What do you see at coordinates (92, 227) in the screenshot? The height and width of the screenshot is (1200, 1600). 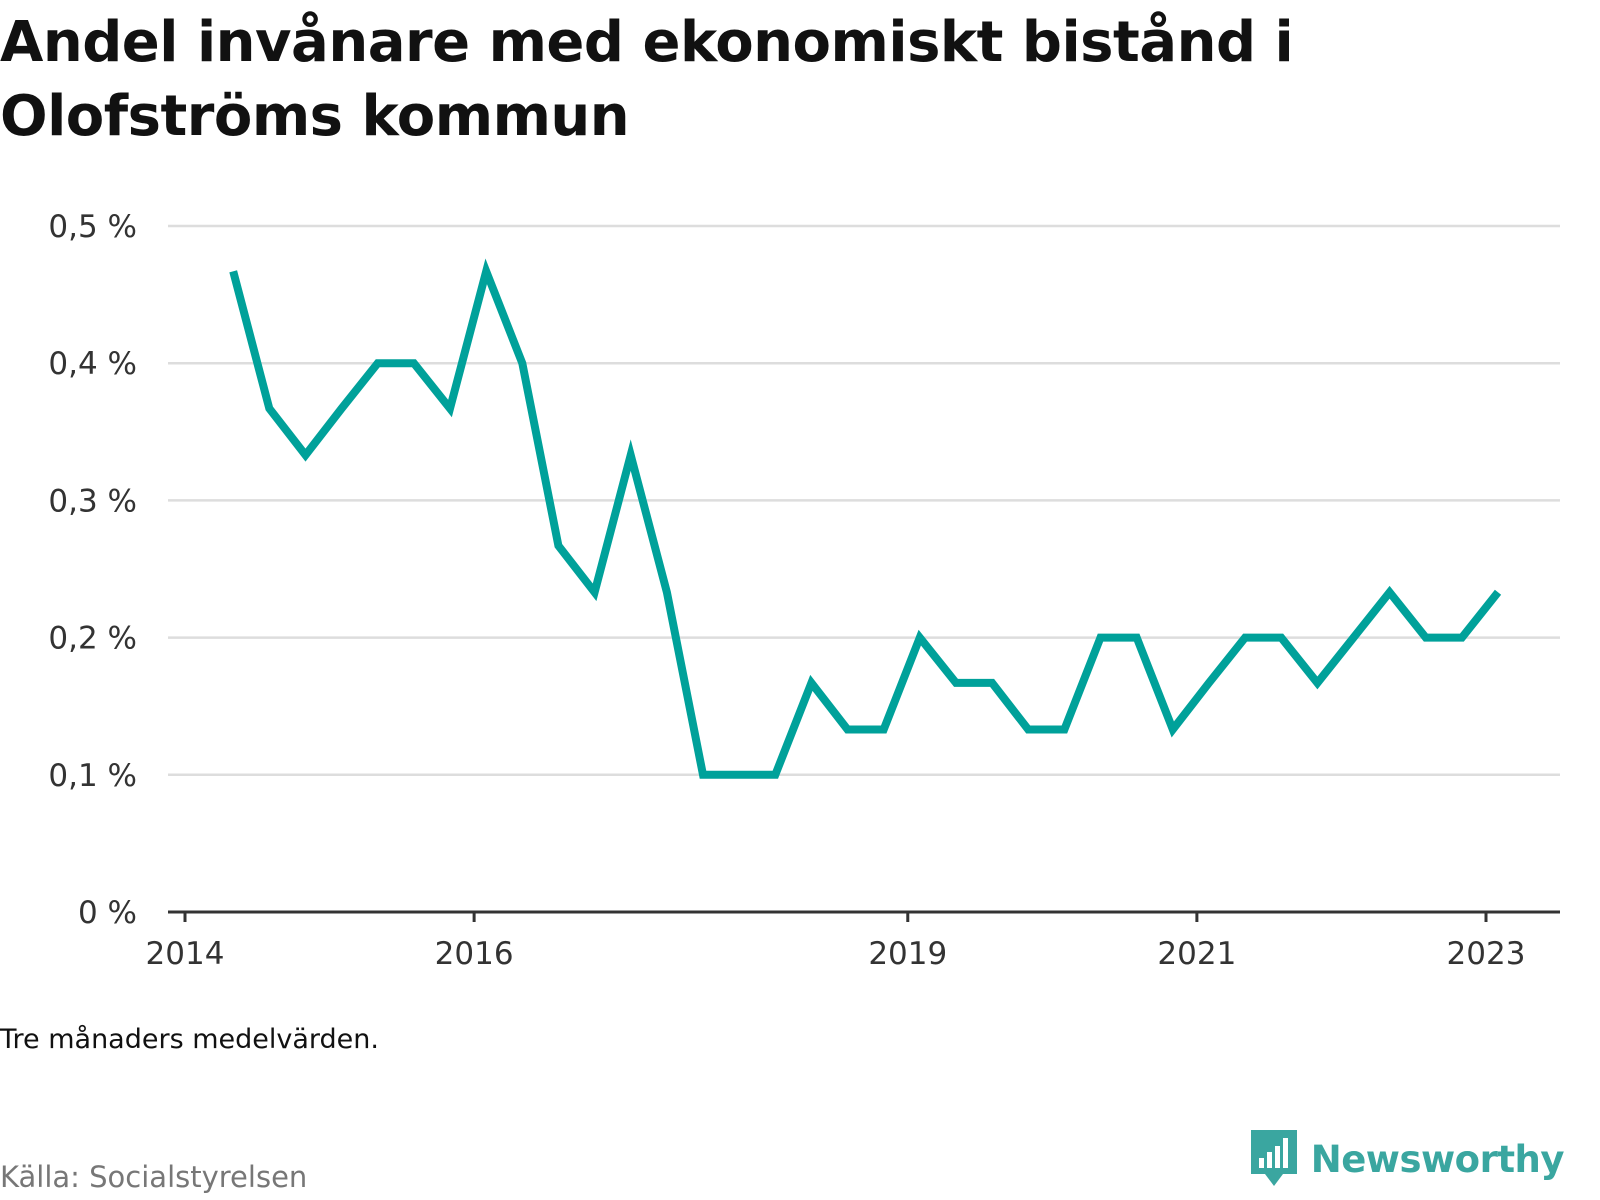 I see `y-tick-label: 0,5 %` at bounding box center [92, 227].